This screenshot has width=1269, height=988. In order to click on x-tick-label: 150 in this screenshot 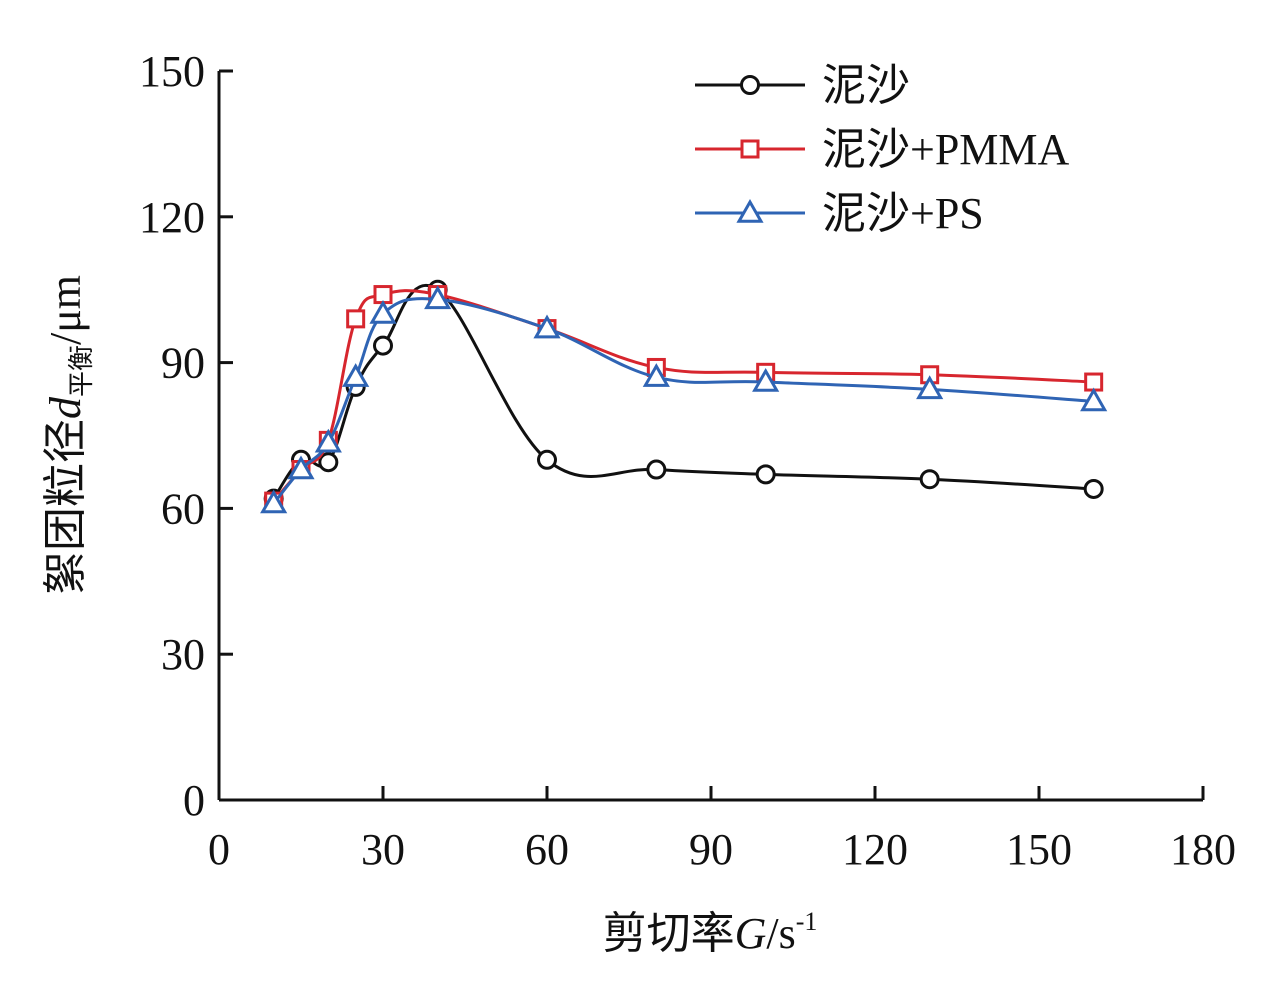, I will do `click(1039, 849)`.